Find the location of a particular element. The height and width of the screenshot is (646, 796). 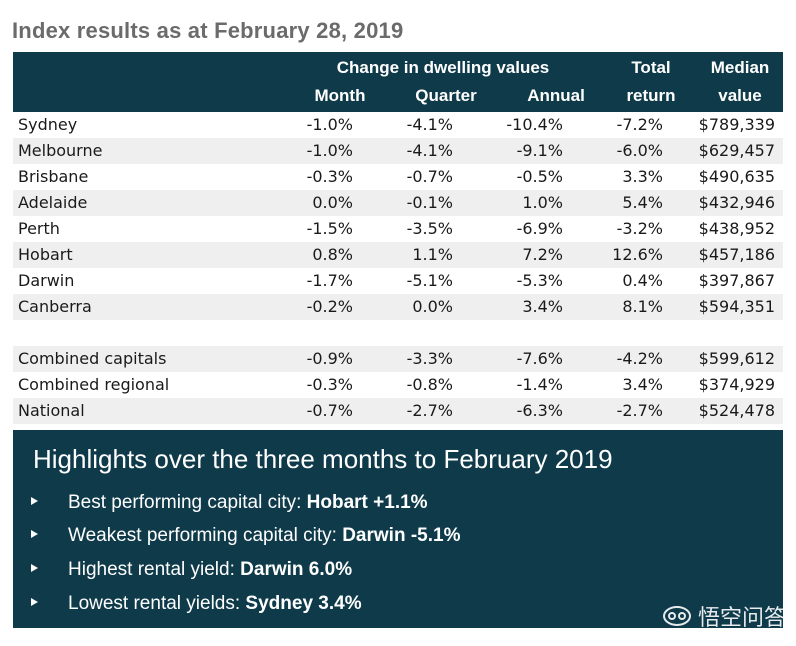

header-total-line1: Total is located at coordinates (651, 67).